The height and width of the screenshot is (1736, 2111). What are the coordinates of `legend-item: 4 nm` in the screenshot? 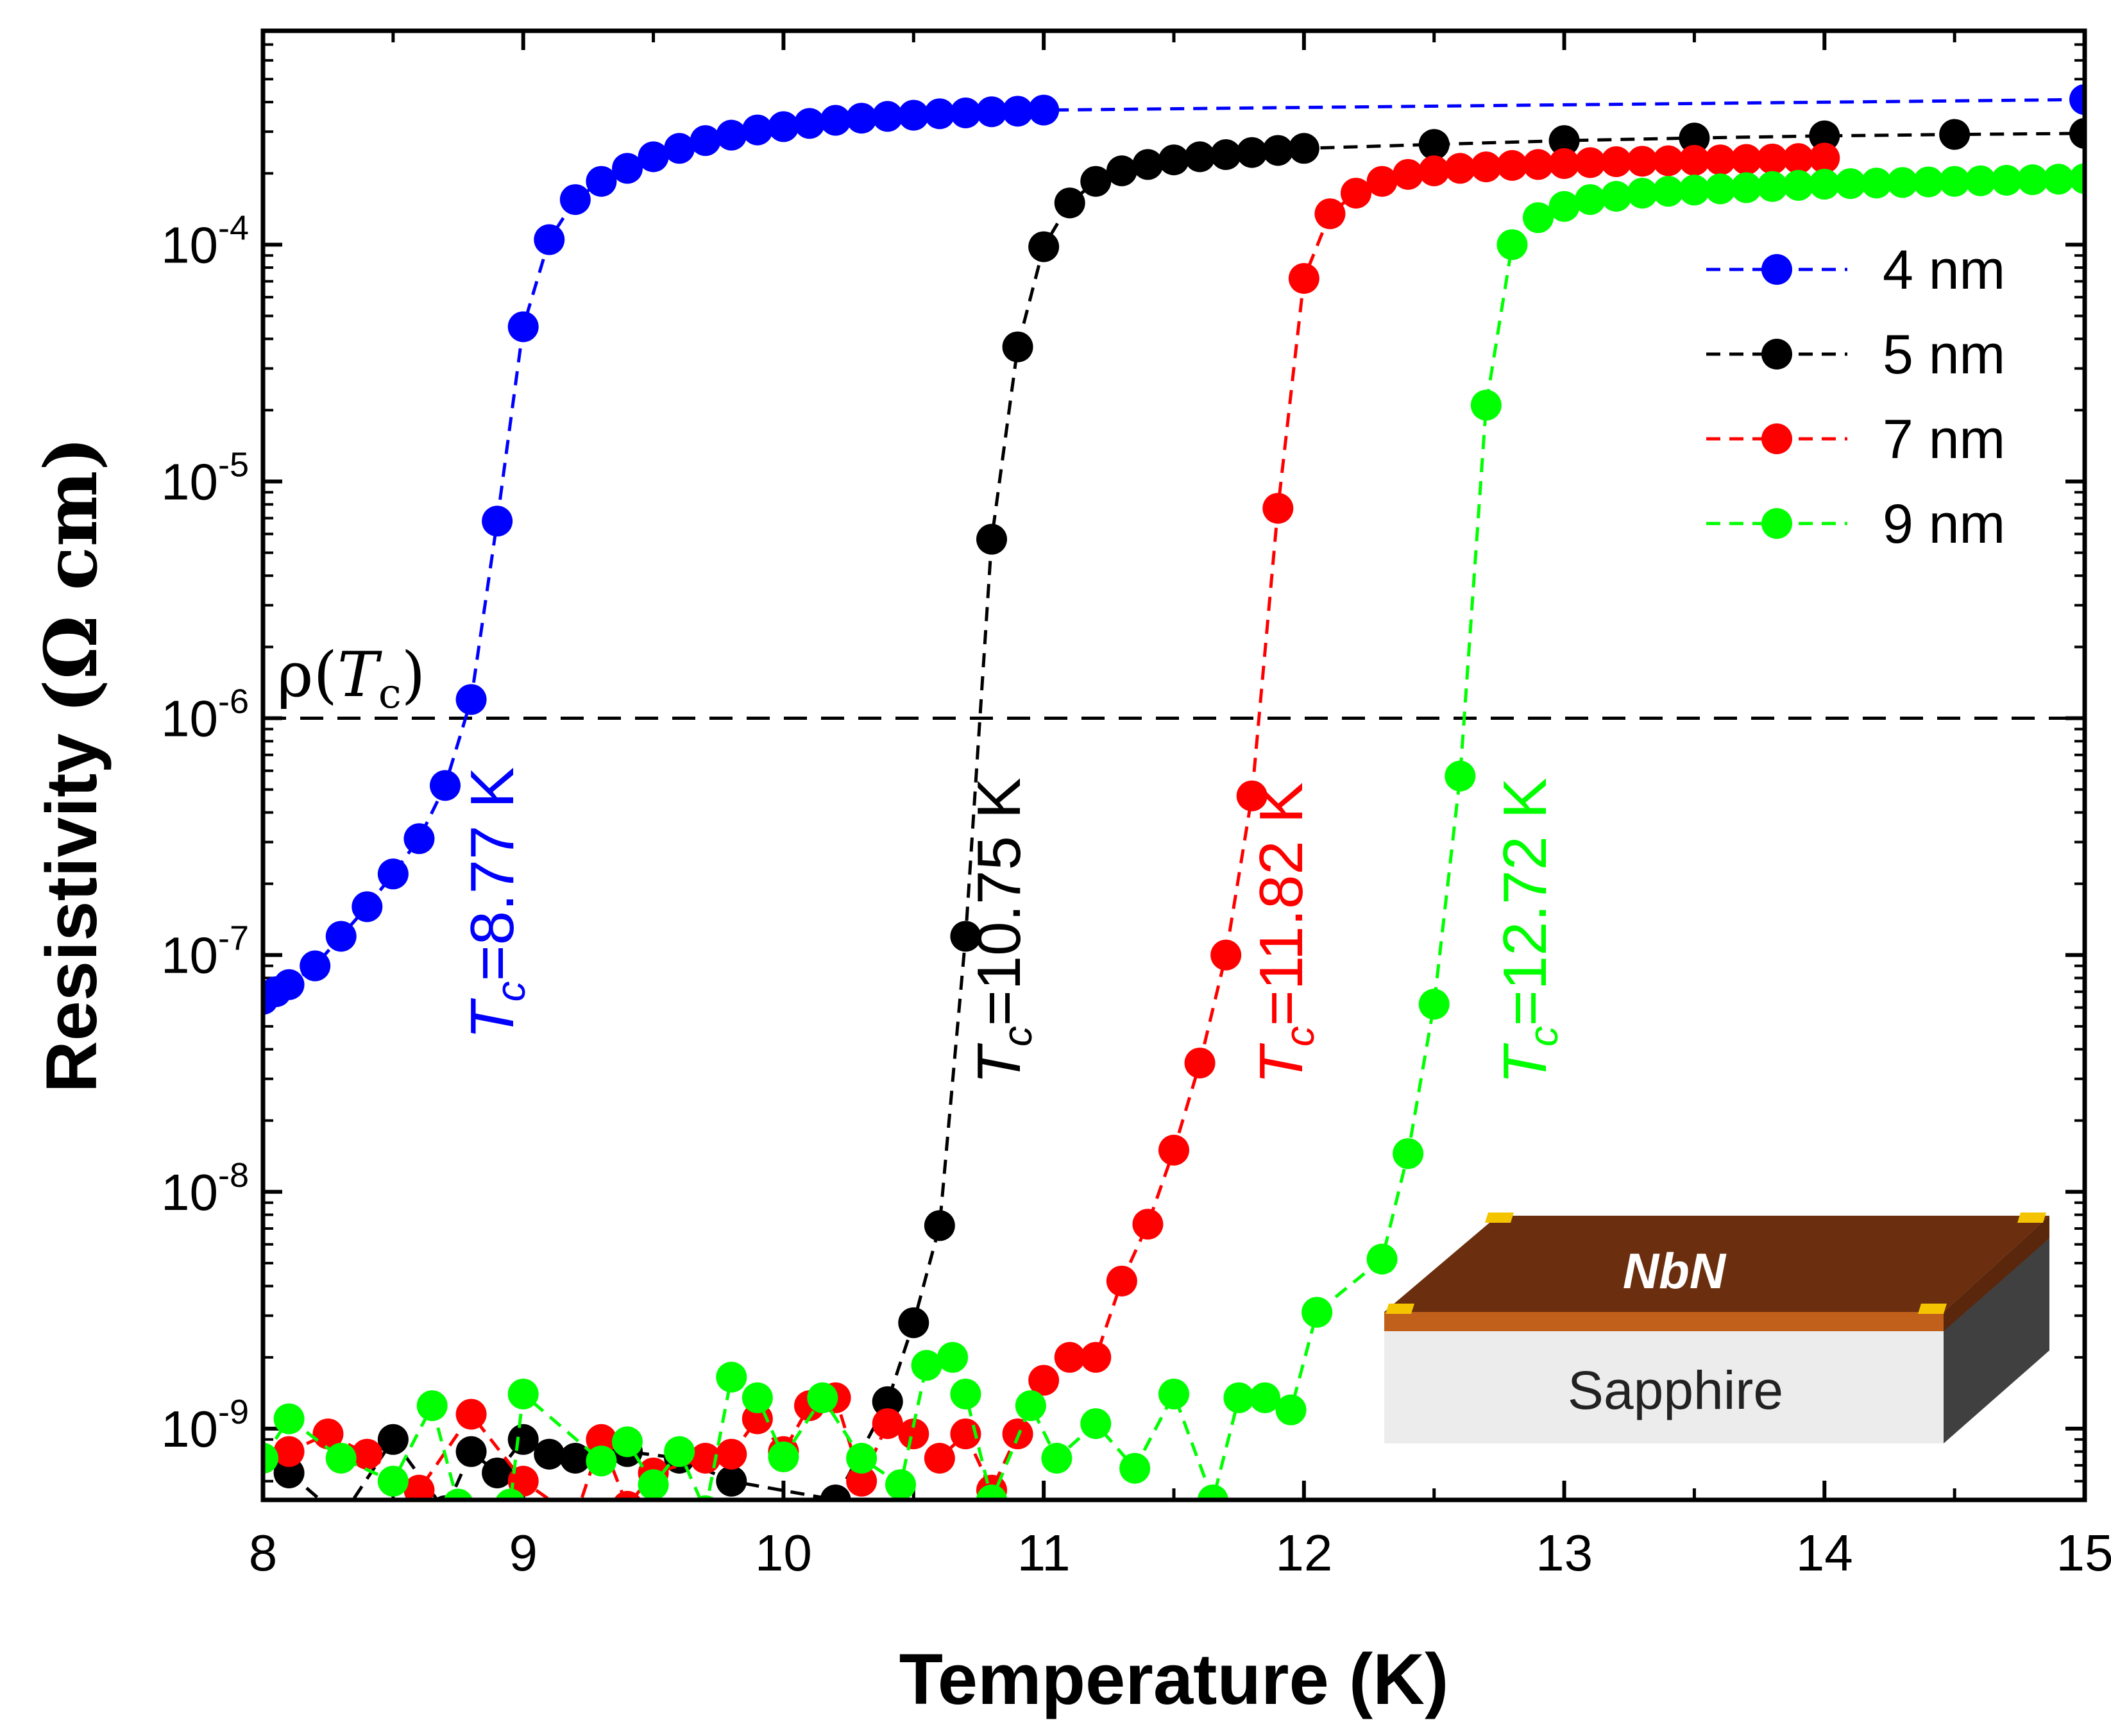 It's located at (1855, 270).